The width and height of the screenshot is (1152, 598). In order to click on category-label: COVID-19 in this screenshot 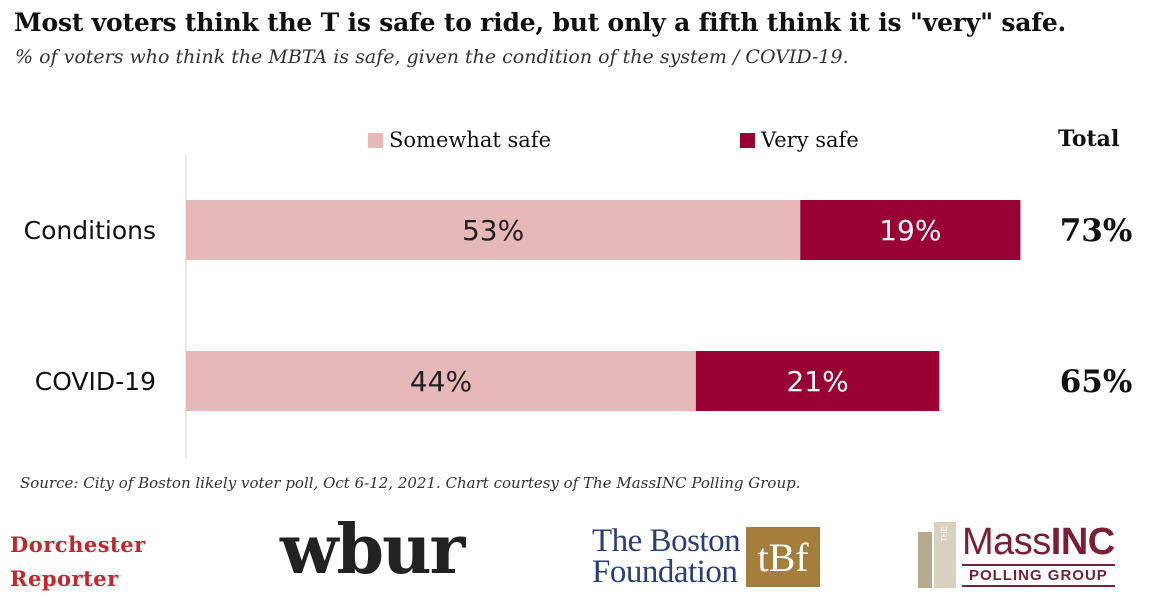, I will do `click(95, 381)`.